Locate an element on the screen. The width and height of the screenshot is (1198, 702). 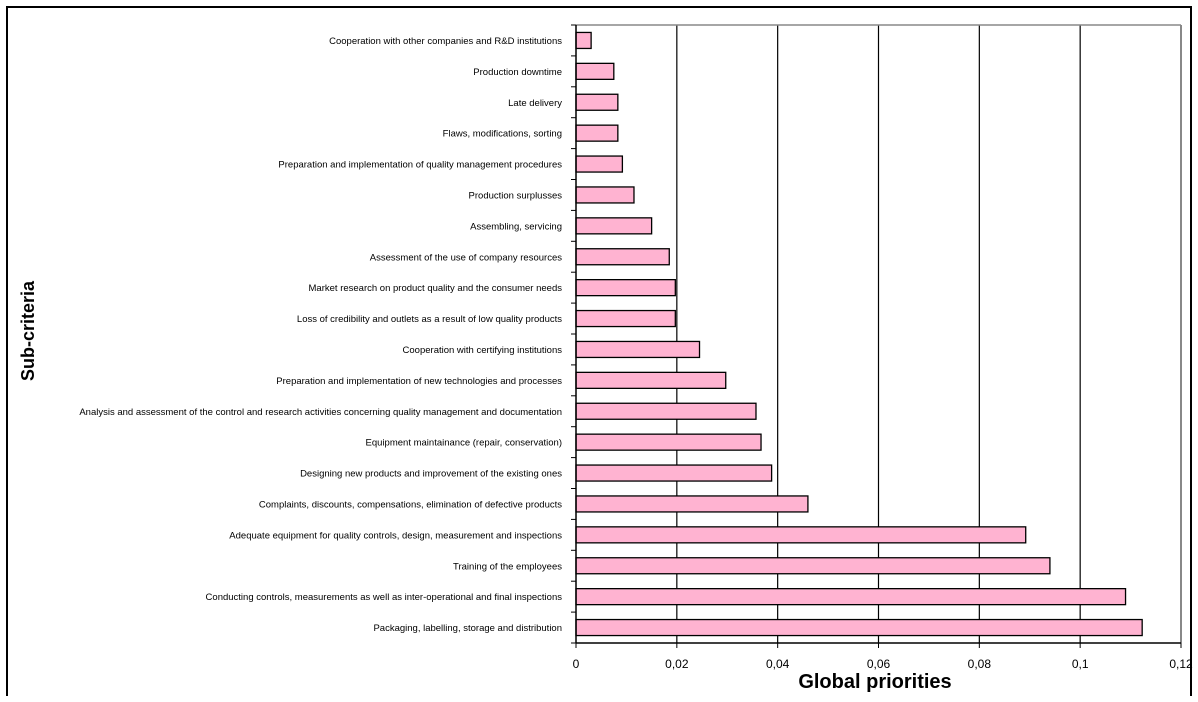
x-tick-label: 0,08 is located at coordinates (980, 664).